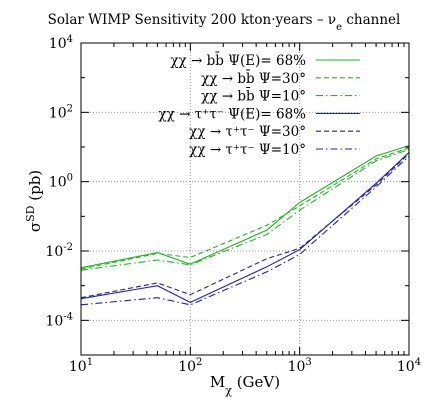 This screenshot has width=433, height=405. Describe the element at coordinates (409, 366) in the screenshot. I see `x-tick-label: 104` at that location.